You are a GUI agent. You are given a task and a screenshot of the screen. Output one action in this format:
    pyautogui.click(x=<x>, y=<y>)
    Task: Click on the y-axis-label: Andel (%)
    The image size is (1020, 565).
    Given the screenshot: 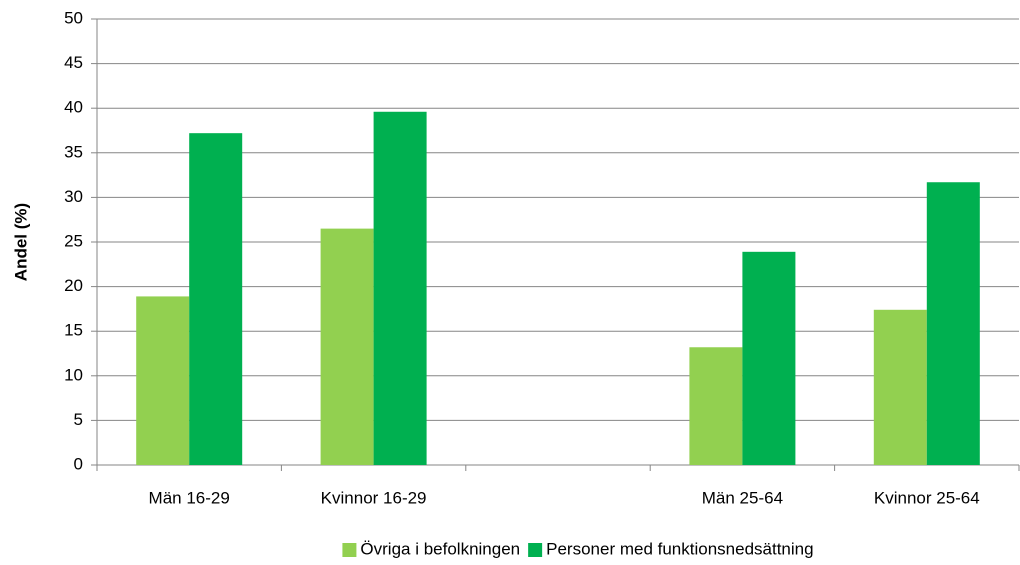 What is the action you would take?
    pyautogui.click(x=20, y=242)
    